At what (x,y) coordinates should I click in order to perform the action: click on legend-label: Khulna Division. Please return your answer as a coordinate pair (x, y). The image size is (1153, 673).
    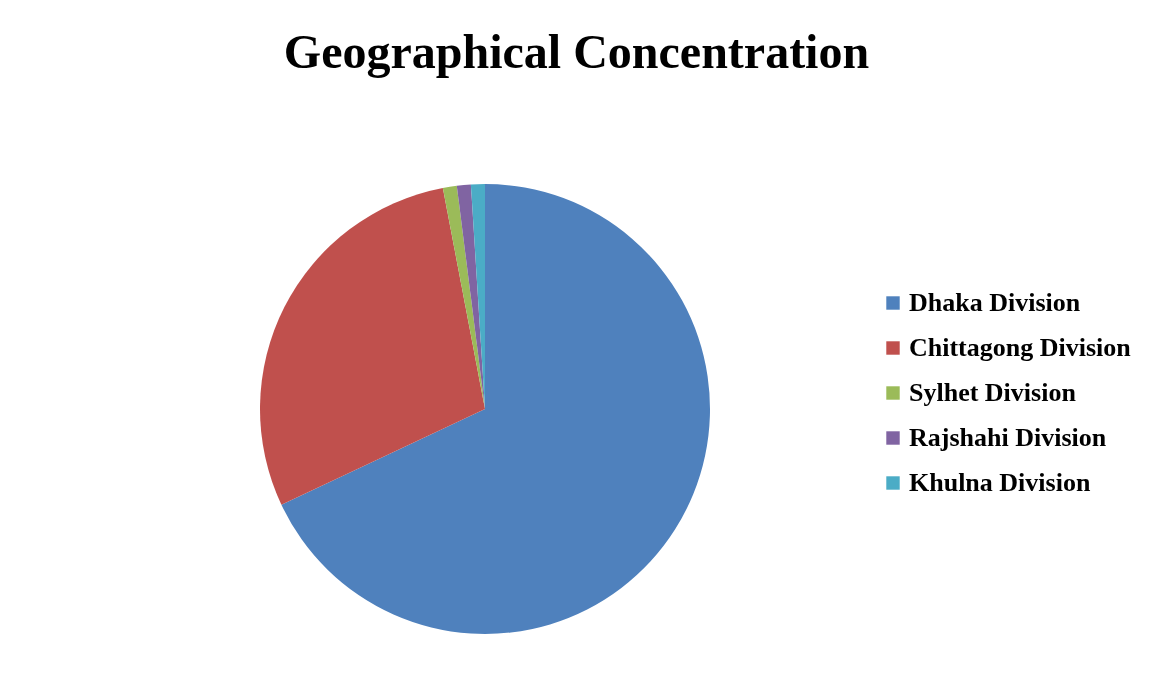
    Looking at the image, I should click on (1000, 482).